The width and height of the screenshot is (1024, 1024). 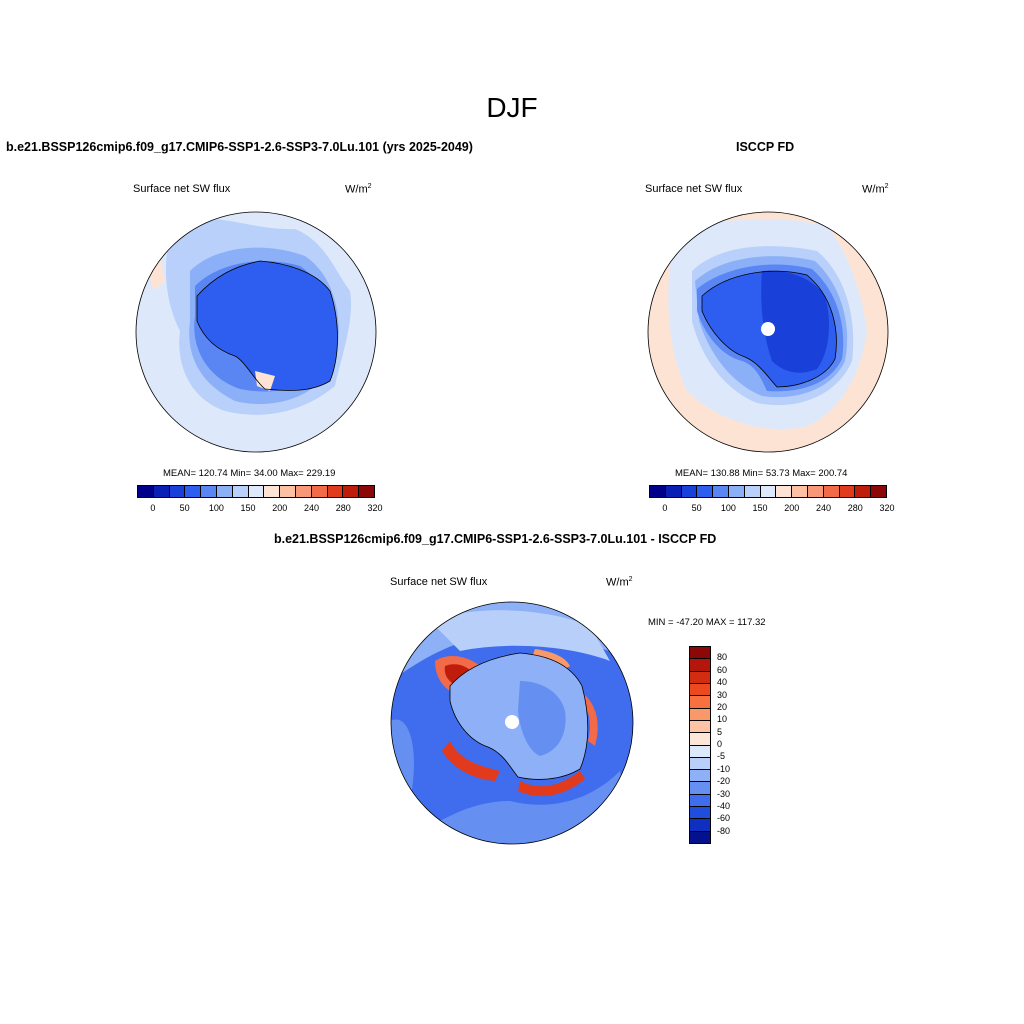 I want to click on diff-colorbar-label: 30, so click(x=722, y=694).